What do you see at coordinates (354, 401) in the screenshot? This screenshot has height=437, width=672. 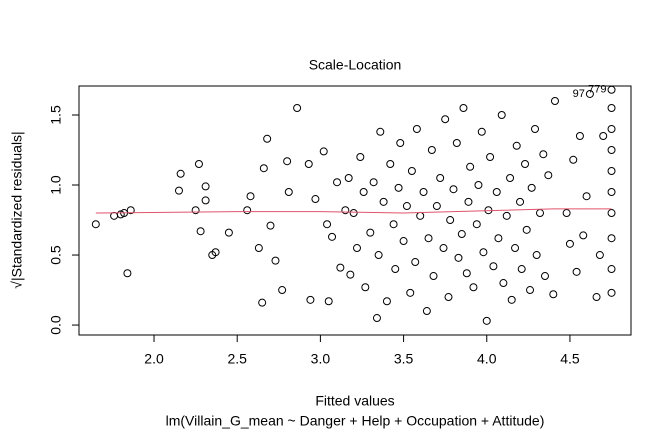 I see `x-axis-label: Fitted values` at bounding box center [354, 401].